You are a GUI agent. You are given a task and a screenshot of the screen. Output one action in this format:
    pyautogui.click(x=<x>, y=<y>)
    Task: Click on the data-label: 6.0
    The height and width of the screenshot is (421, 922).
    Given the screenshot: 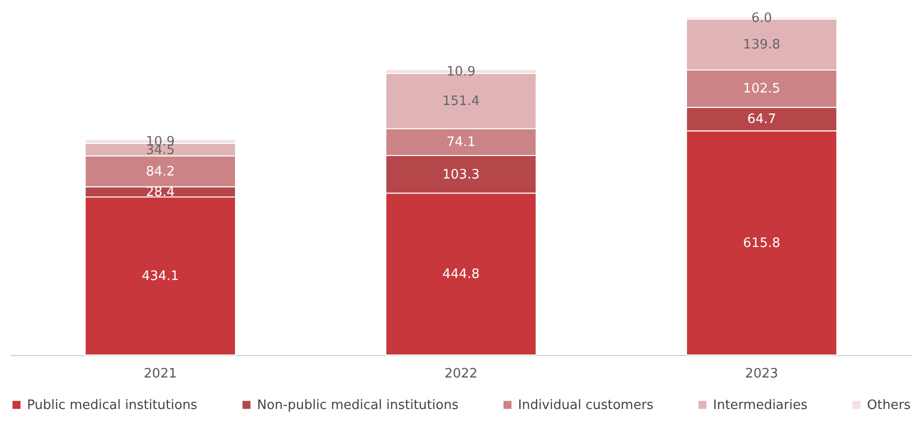 What is the action you would take?
    pyautogui.click(x=761, y=18)
    